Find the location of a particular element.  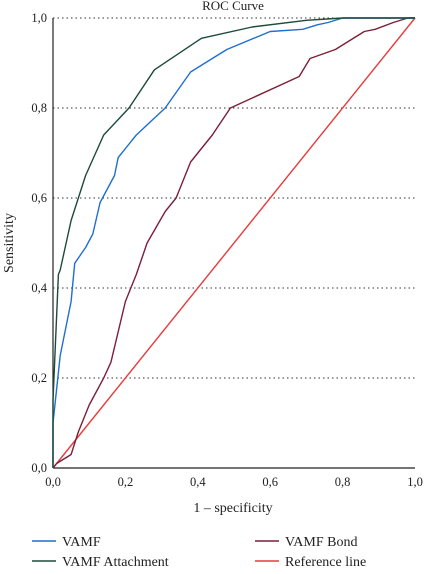

legend-label-vamf-bond: VAMF Bond is located at coordinates (321, 542).